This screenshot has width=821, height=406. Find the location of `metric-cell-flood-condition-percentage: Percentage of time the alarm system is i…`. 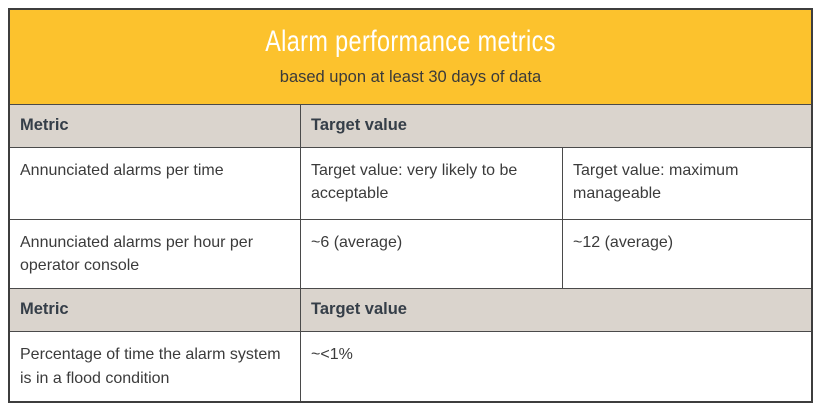

metric-cell-flood-condition-percentage: Percentage of time the alarm system is i… is located at coordinates (150, 366).